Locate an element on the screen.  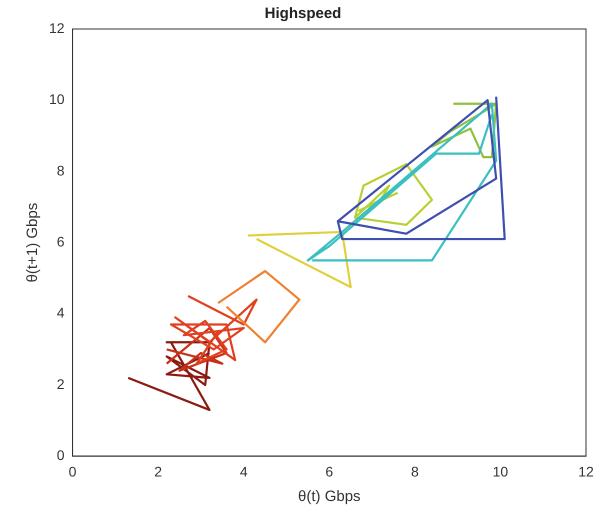
chart-title: Highspeed is located at coordinates (303, 13).